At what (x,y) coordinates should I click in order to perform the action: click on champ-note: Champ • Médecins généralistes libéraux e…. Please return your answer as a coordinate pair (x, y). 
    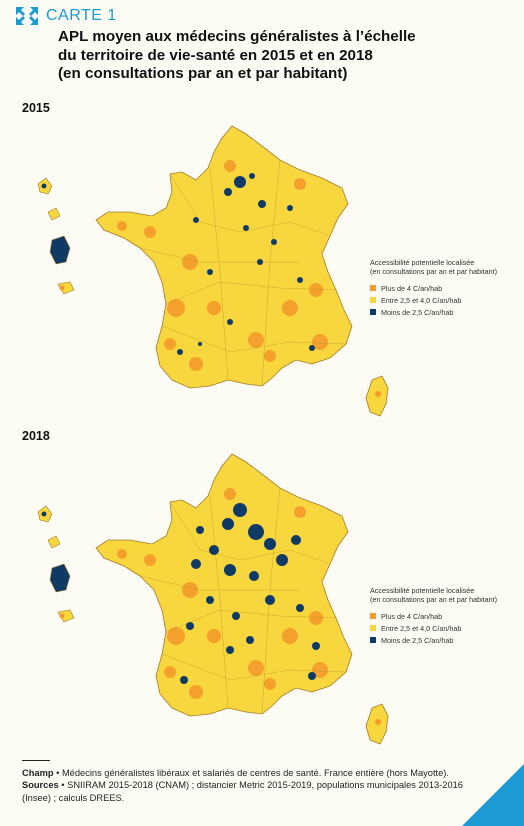
    Looking at the image, I should click on (235, 773).